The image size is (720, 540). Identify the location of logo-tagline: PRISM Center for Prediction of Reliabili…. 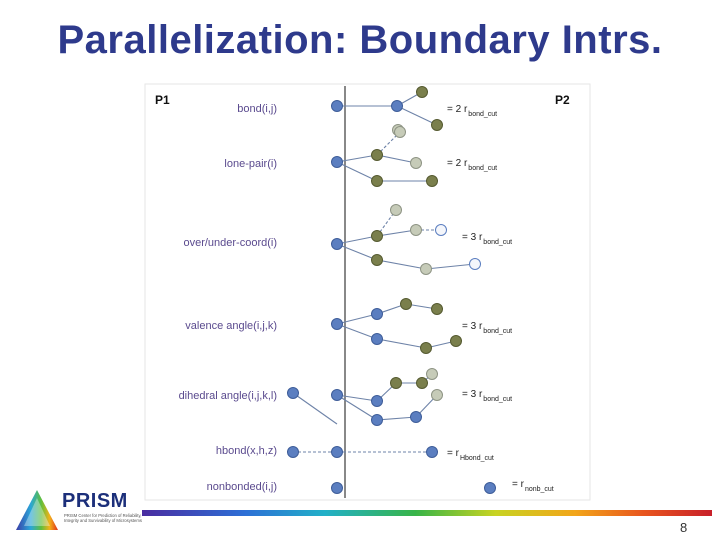
(103, 518).